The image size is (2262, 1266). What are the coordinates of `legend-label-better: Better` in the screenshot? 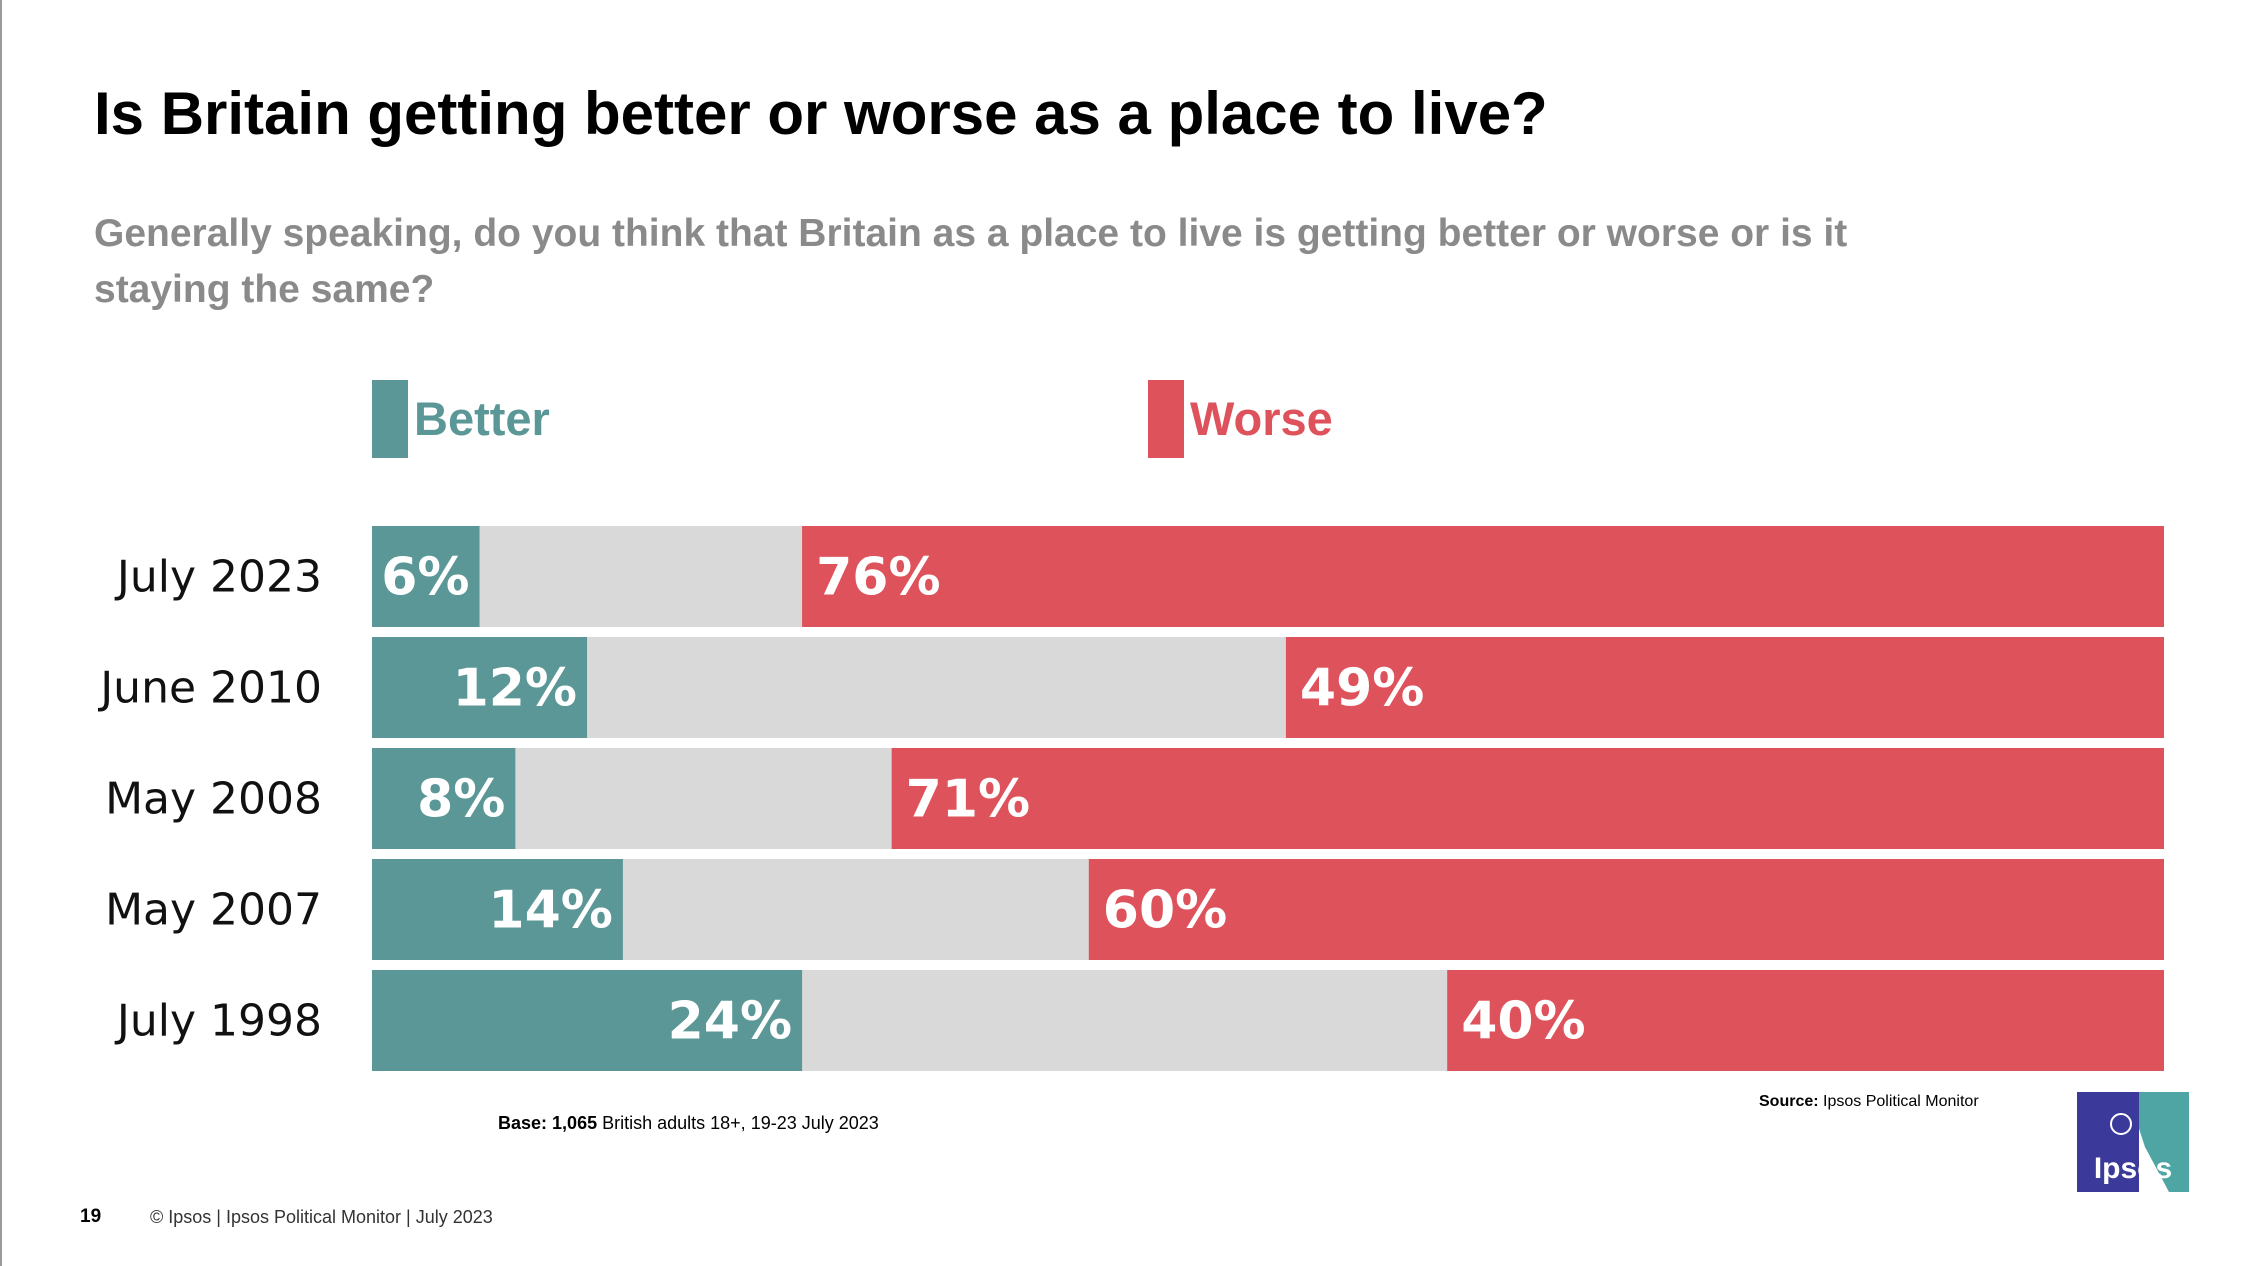 It's located at (482, 418).